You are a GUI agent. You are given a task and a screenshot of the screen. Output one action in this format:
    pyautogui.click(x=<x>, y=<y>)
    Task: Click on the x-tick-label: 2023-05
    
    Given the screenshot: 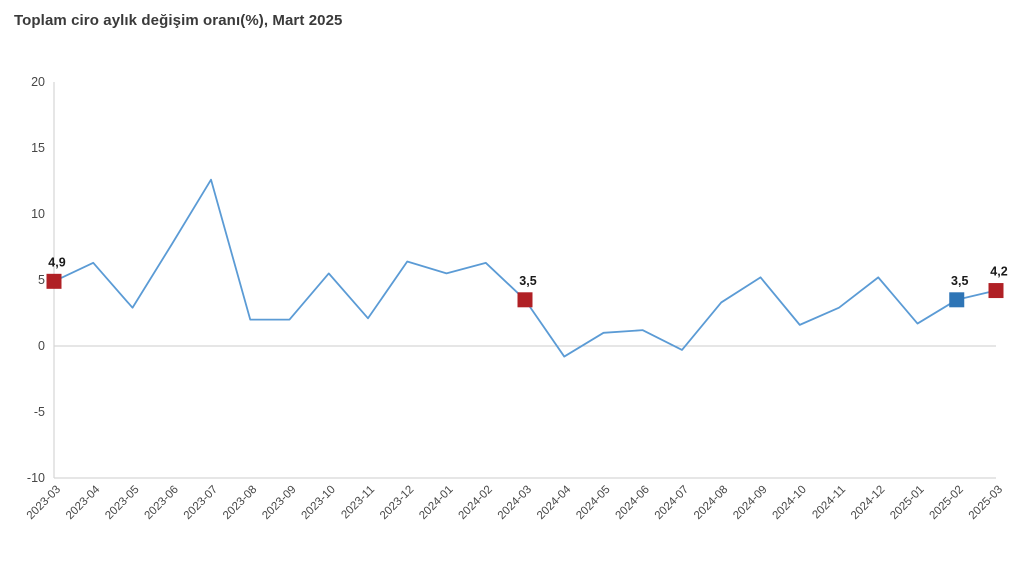 What is the action you would take?
    pyautogui.click(x=122, y=503)
    